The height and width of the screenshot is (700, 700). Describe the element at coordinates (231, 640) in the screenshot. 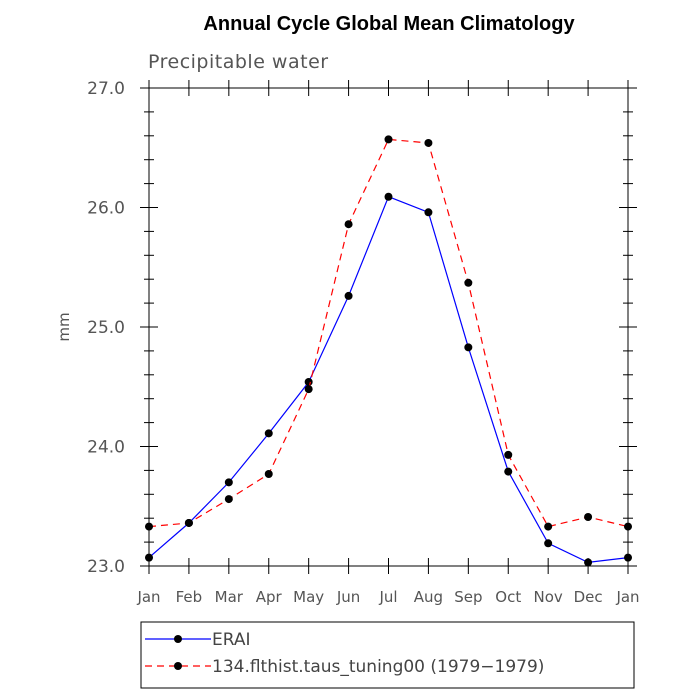

I see `legend-label-erai: ERAI` at that location.